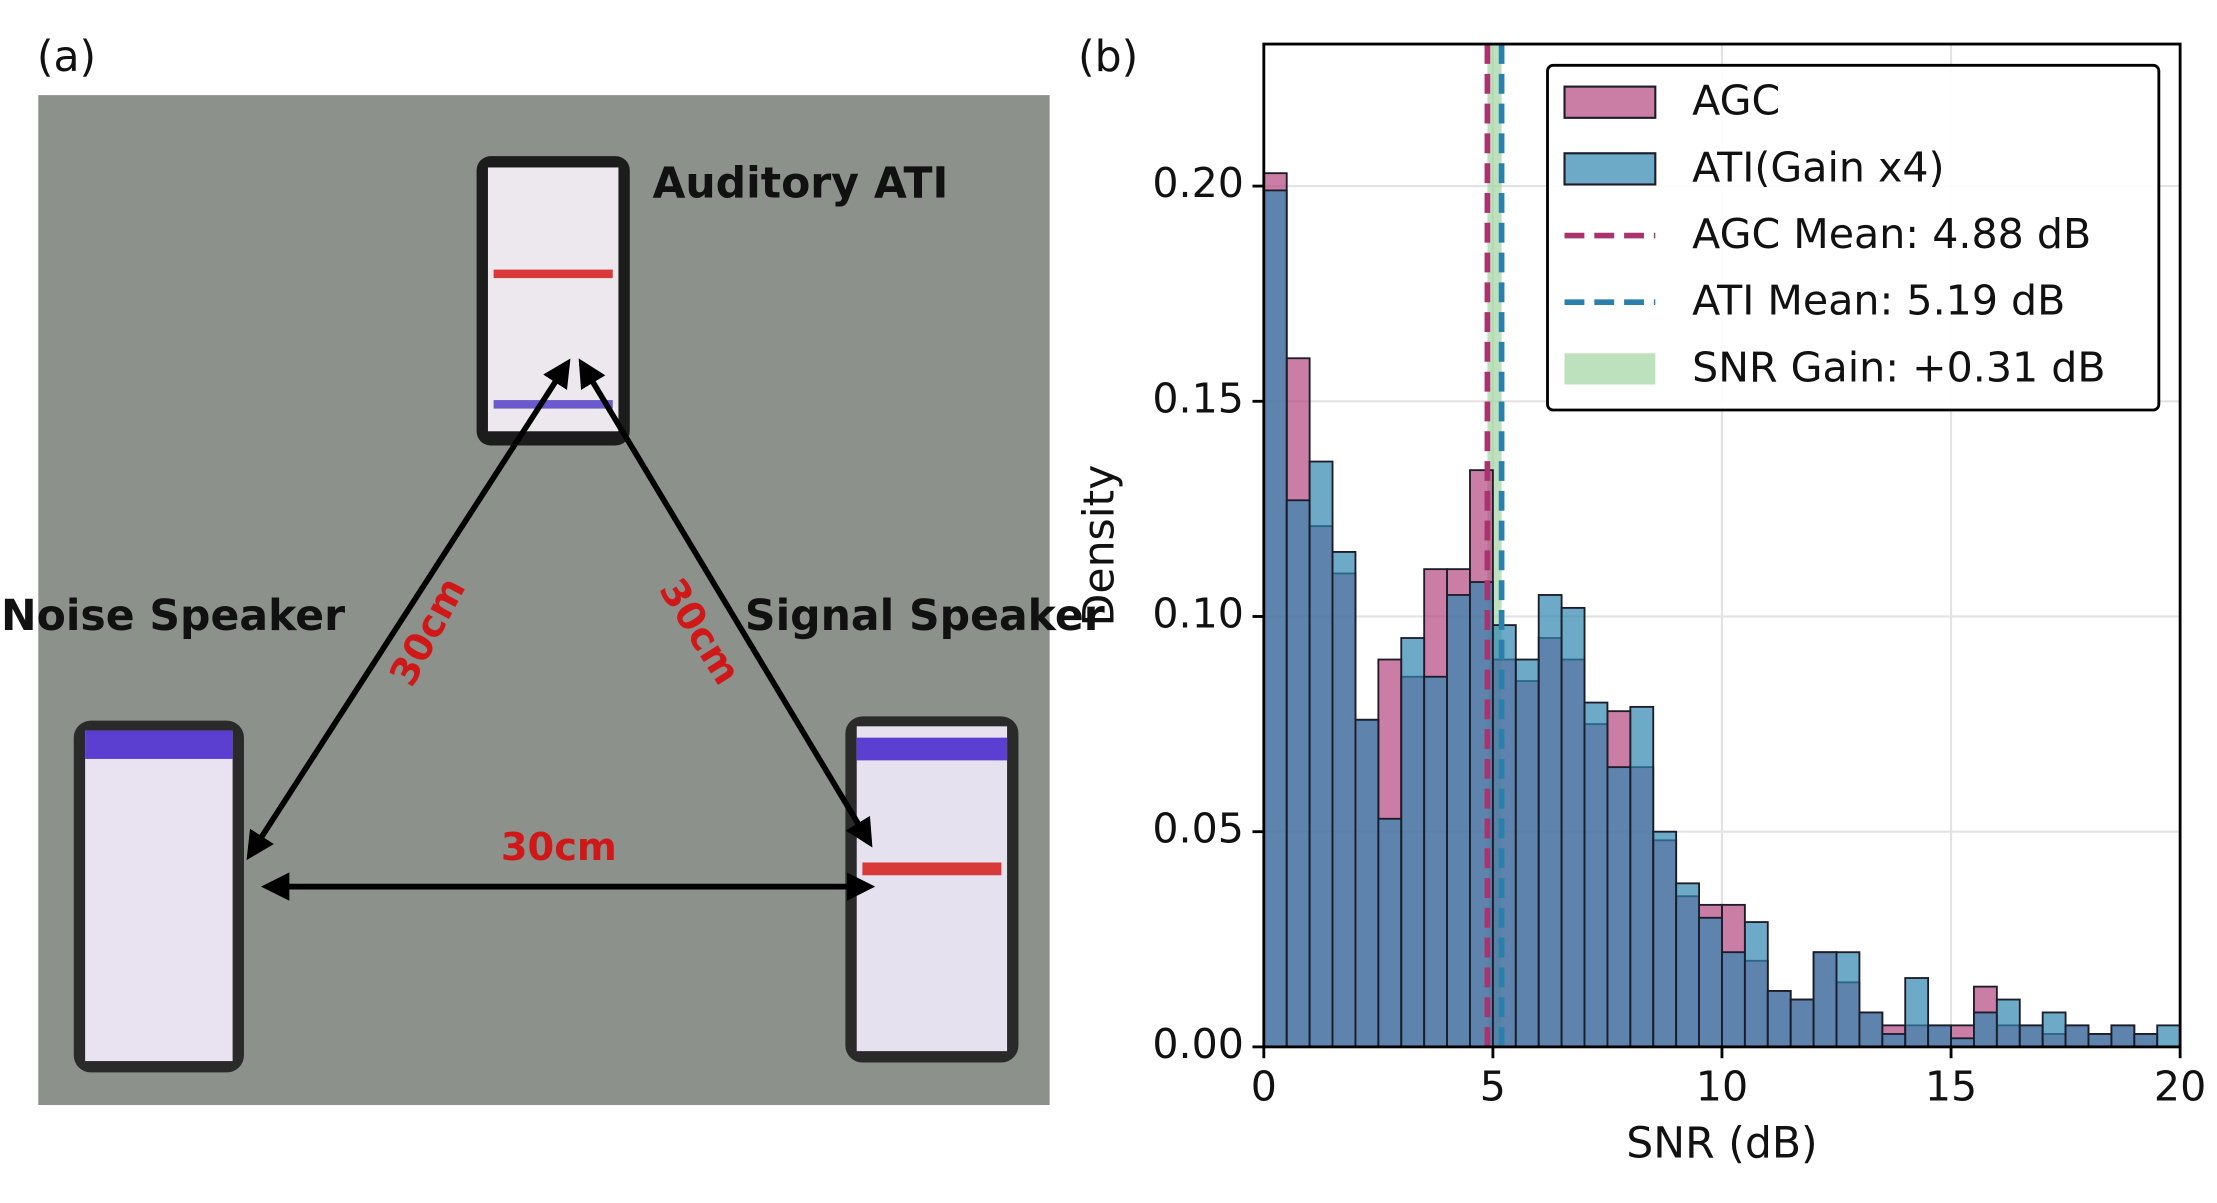  Describe the element at coordinates (925, 616) in the screenshot. I see `device-label: Signal Speaker` at that location.